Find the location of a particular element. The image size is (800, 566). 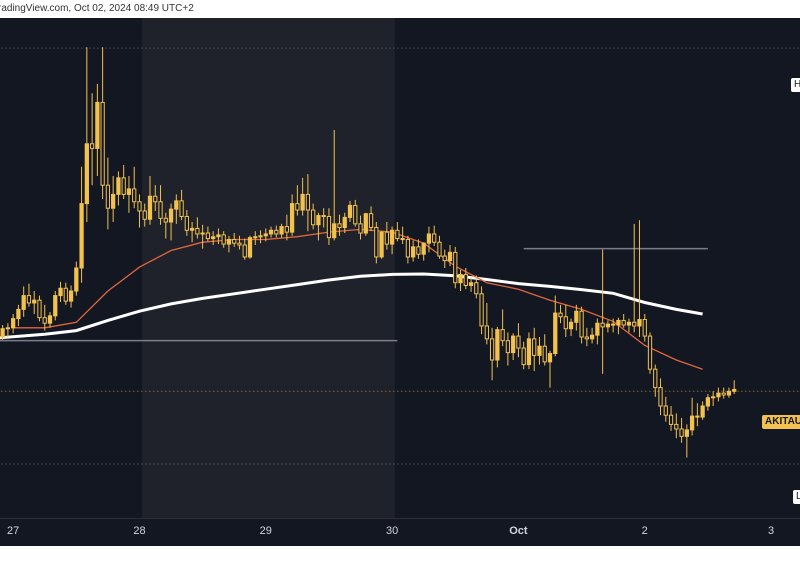

x-tick-label: 27 is located at coordinates (13, 531).